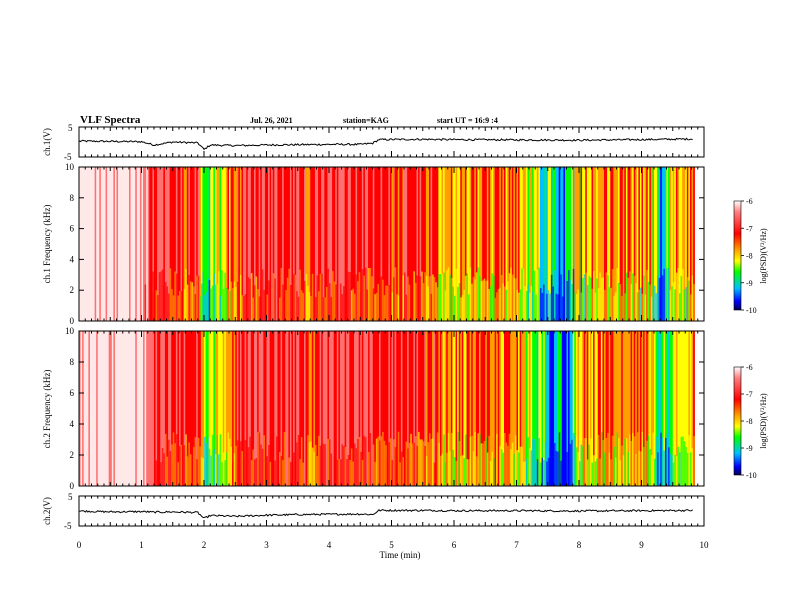  Describe the element at coordinates (70, 167) in the screenshot. I see `frequency-ticklabel: 10` at that location.